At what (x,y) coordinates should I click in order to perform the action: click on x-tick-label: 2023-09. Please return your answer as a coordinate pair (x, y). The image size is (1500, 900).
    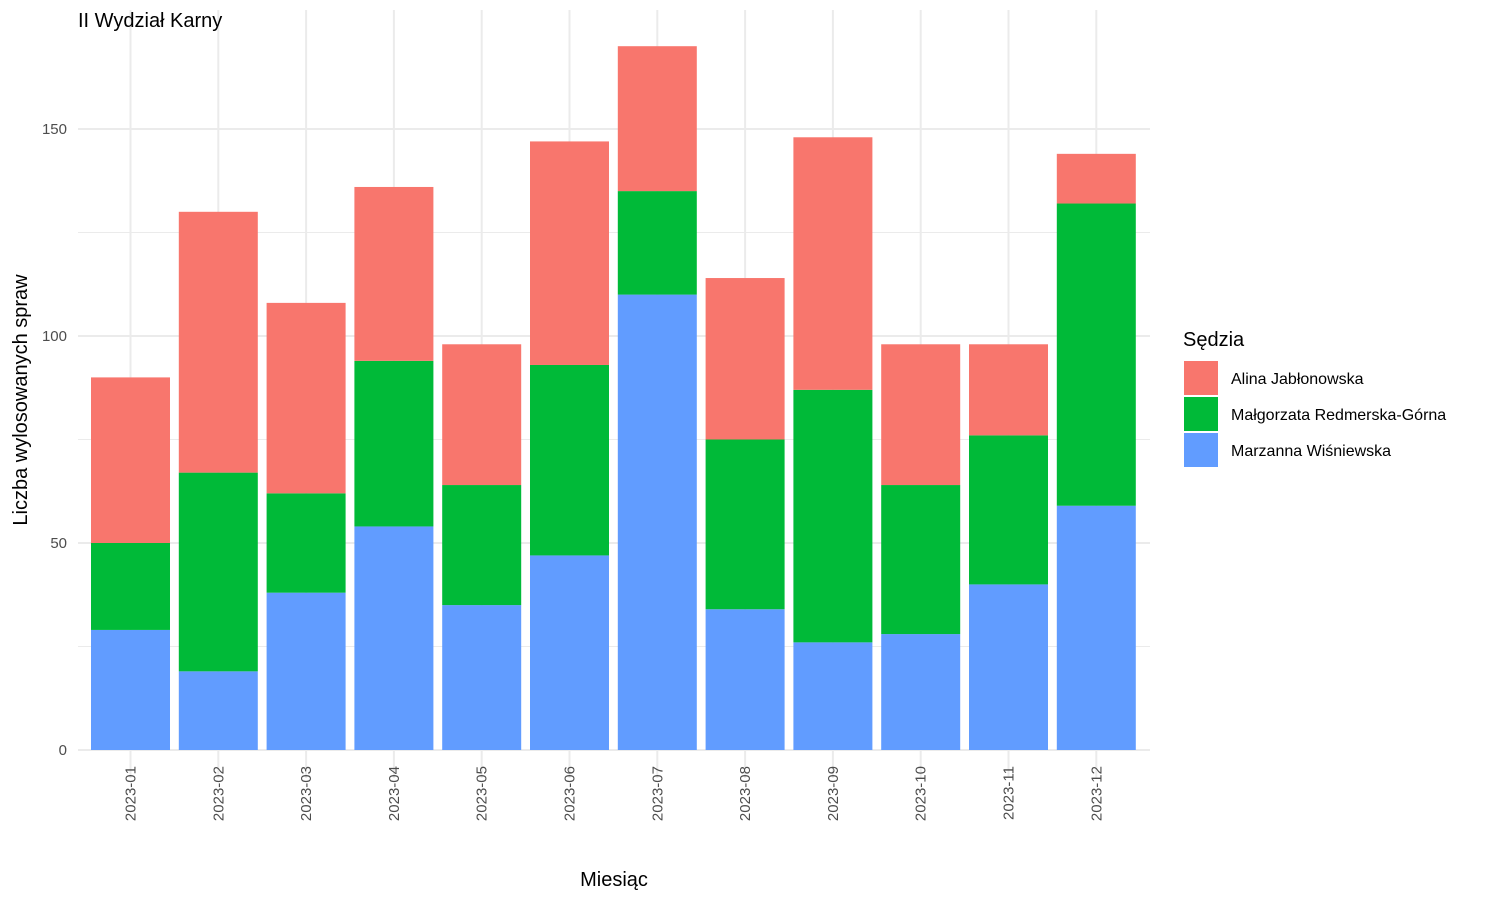
    Looking at the image, I should click on (833, 793).